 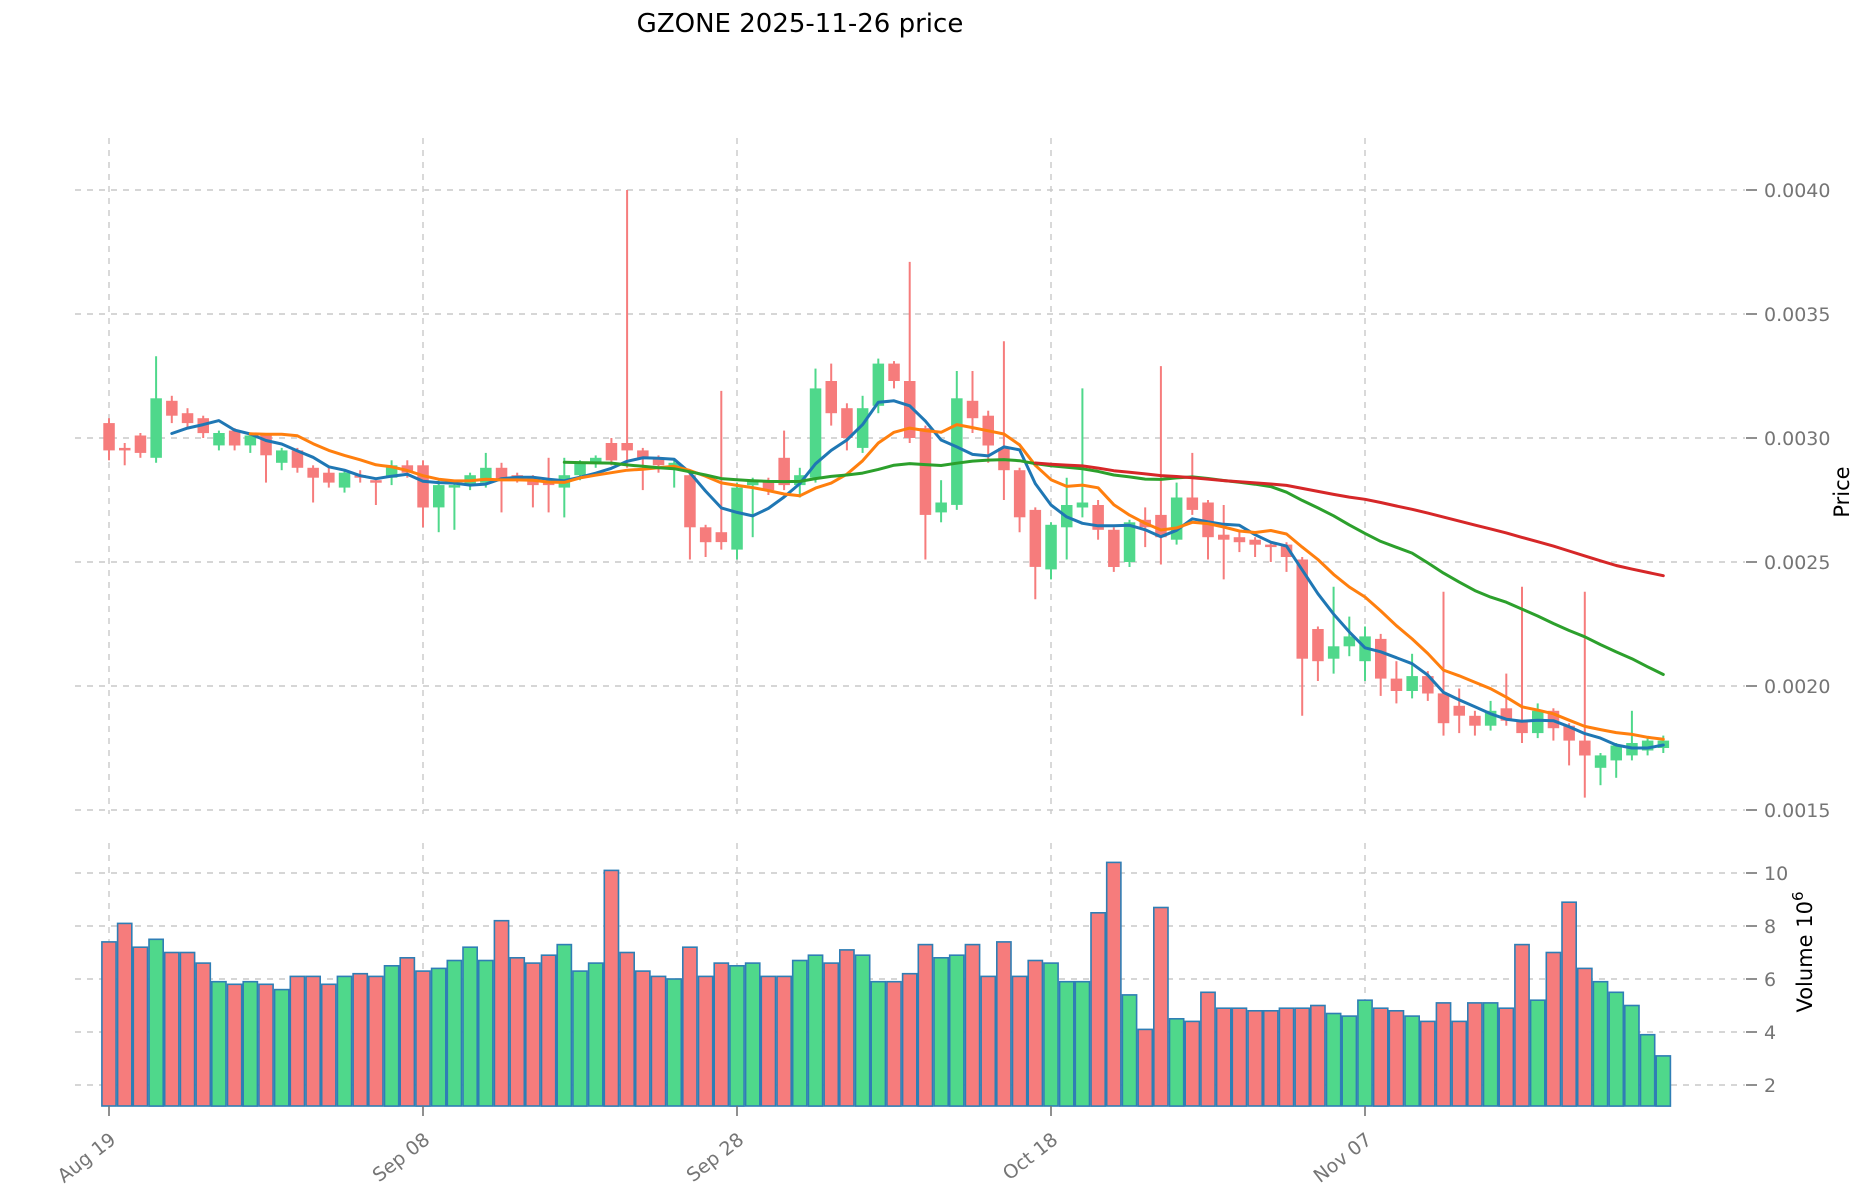 What do you see at coordinates (402, 1158) in the screenshot?
I see `date-tick-label: Sep 08` at bounding box center [402, 1158].